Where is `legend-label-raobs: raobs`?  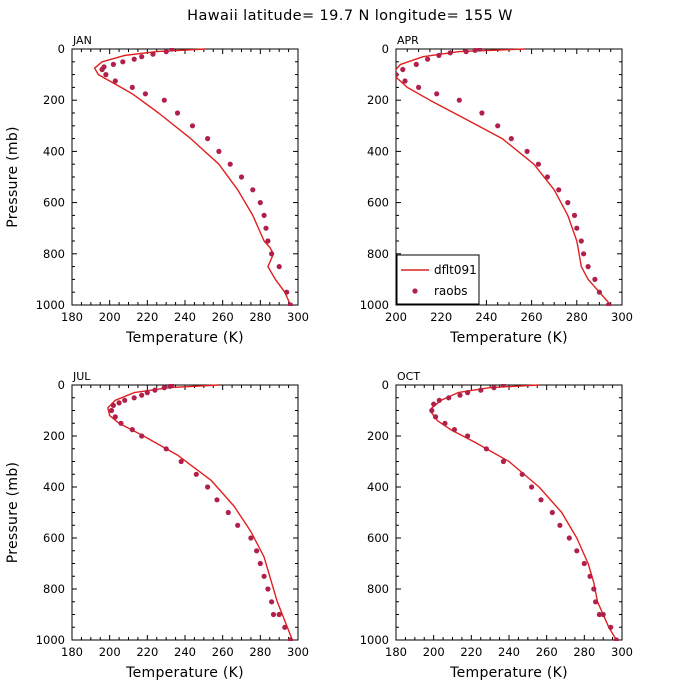
legend-label-raobs: raobs is located at coordinates (451, 291).